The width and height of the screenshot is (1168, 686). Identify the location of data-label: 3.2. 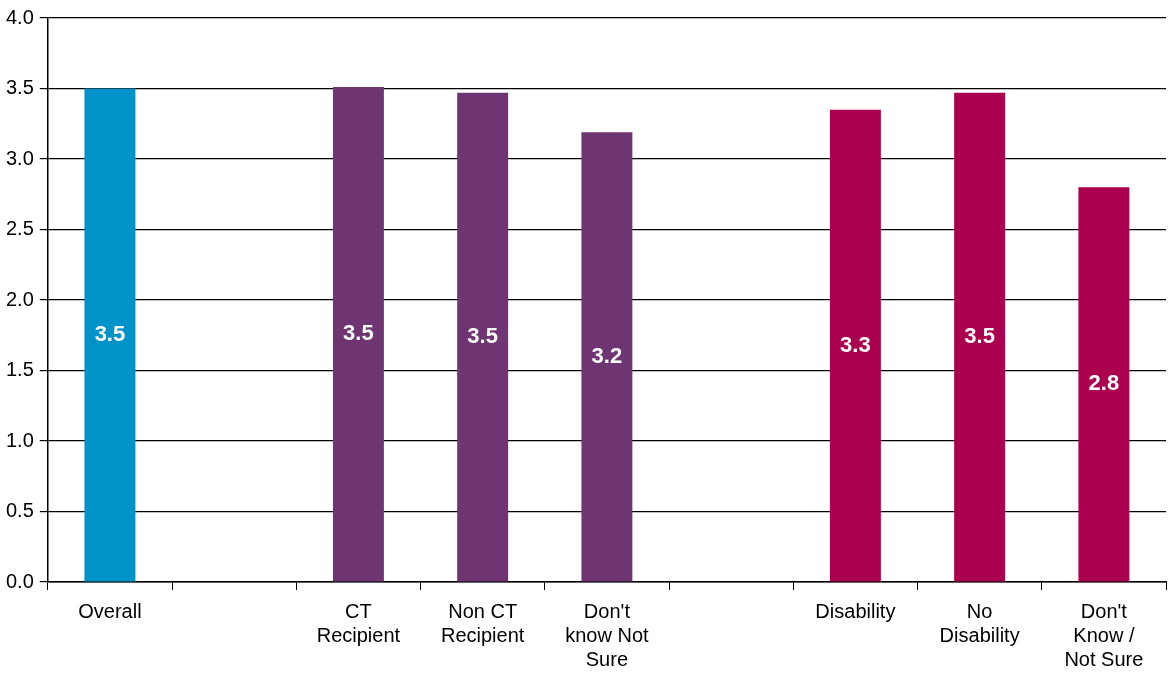
(607, 355).